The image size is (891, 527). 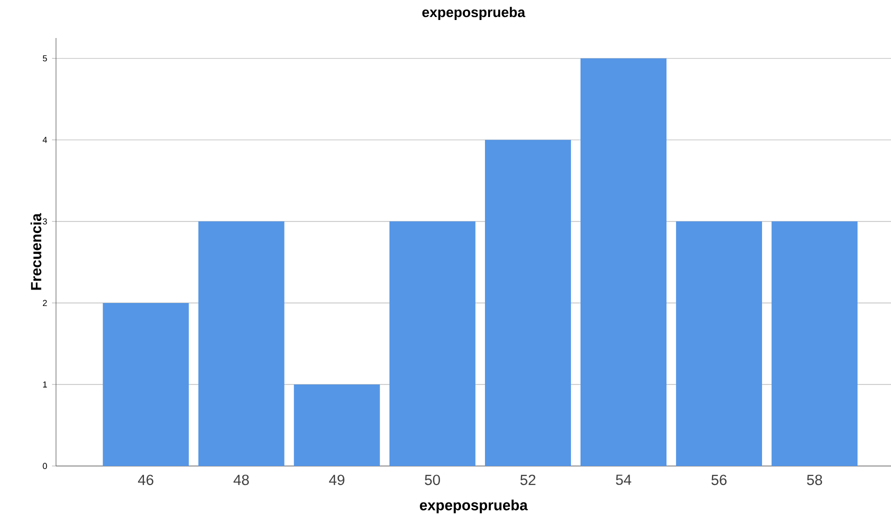 I want to click on x-axis-title: expeposprueba, so click(x=474, y=507).